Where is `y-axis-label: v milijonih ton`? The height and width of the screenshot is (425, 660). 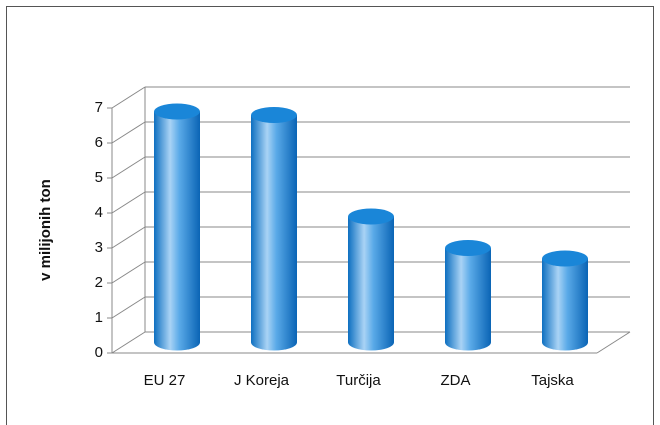
y-axis-label: v milijonih ton is located at coordinates (45, 230).